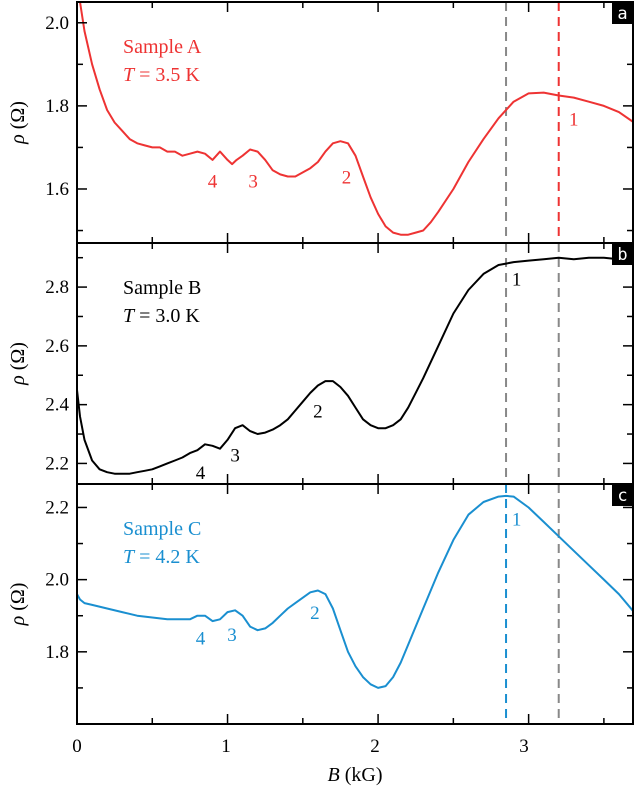  I want to click on x-tick-label: 0, so click(77, 746).